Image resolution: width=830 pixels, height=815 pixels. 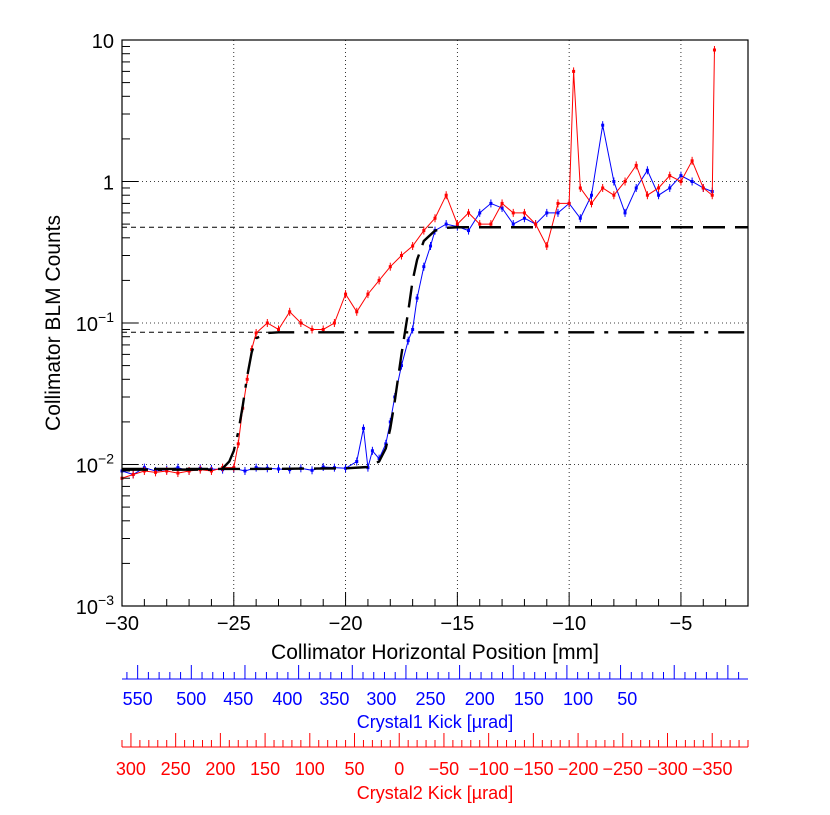 I want to click on y-tick-label: 10⁻², so click(x=95, y=464).